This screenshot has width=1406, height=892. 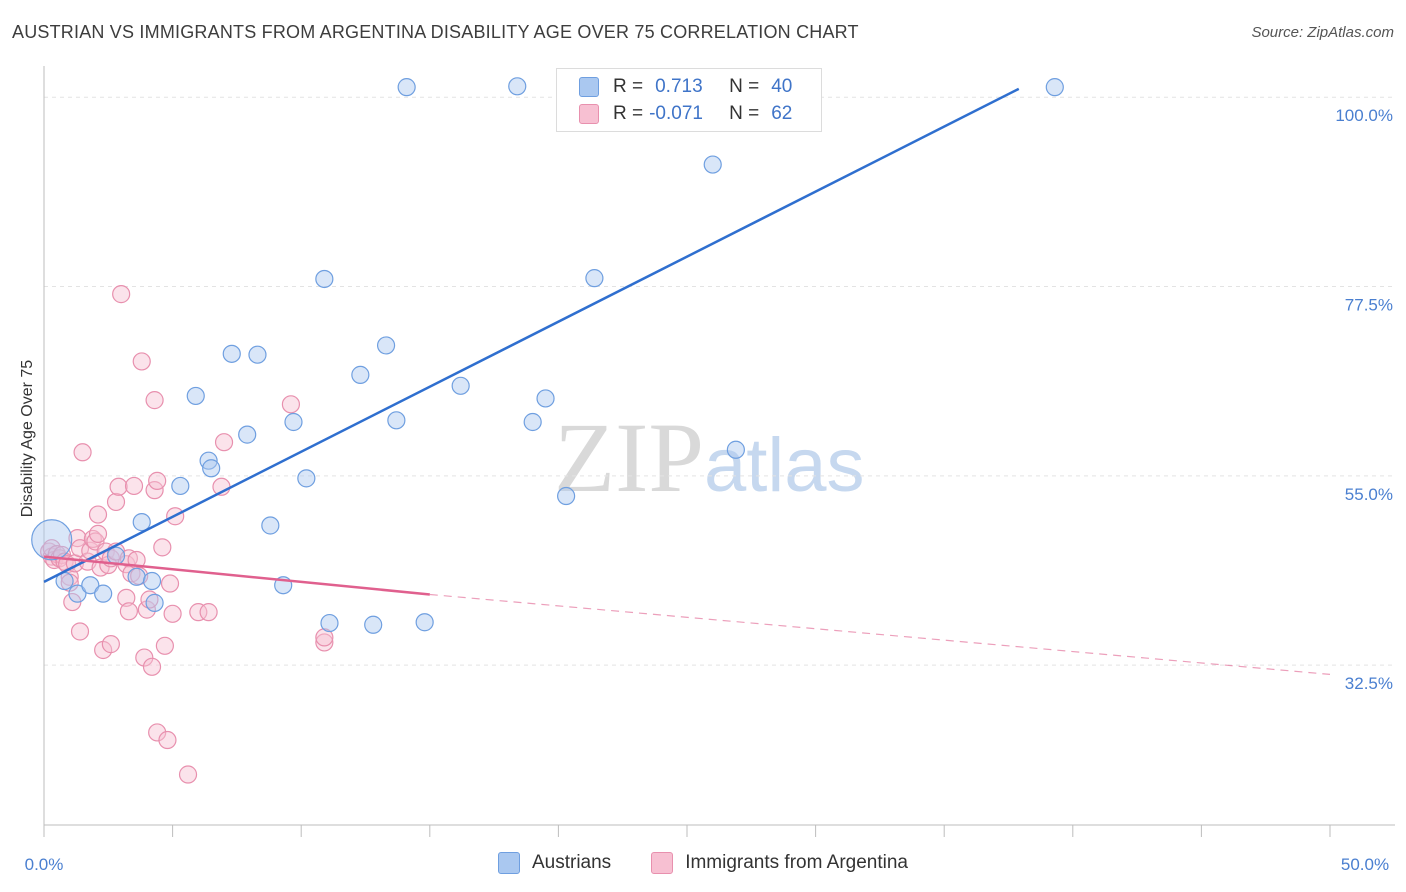 What do you see at coordinates (1369, 494) in the screenshot?
I see `y-tick-label: 55.0%` at bounding box center [1369, 494].